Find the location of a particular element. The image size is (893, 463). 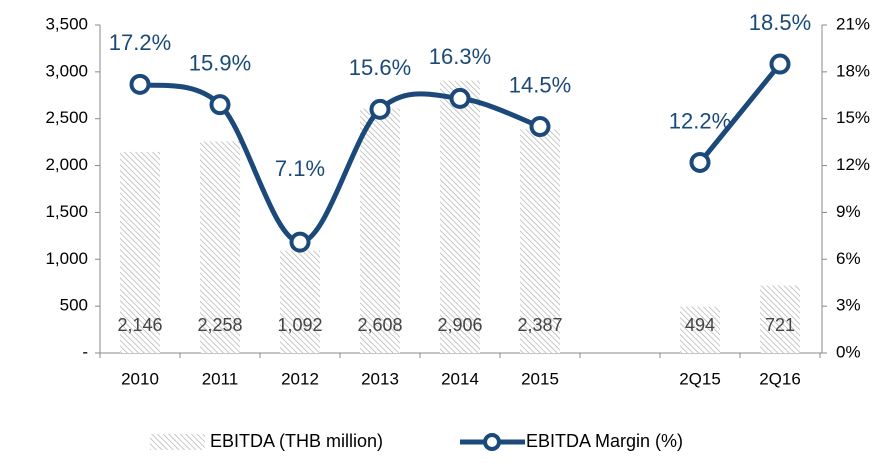

line-value-label: 14.5% is located at coordinates (540, 84).